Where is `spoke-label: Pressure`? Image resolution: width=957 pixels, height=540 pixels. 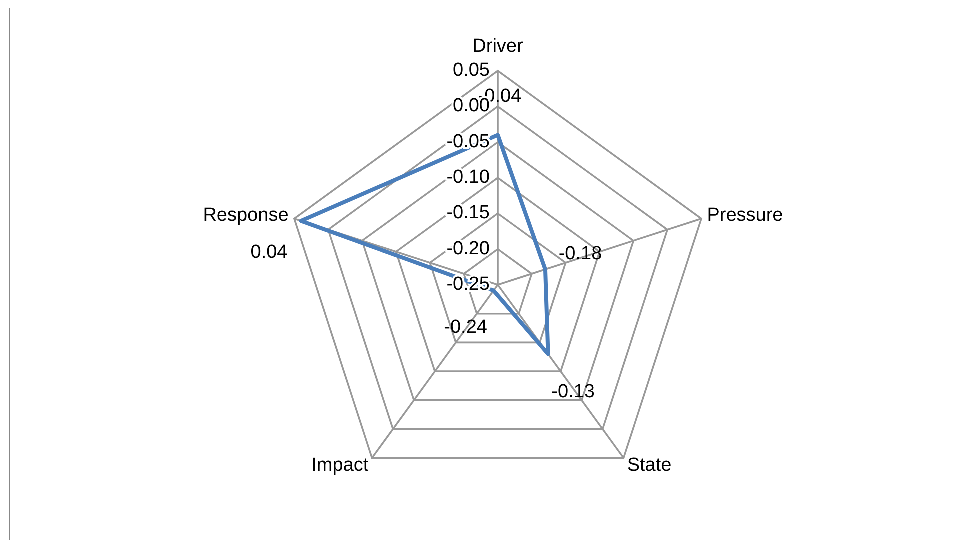 spoke-label: Pressure is located at coordinates (745, 215).